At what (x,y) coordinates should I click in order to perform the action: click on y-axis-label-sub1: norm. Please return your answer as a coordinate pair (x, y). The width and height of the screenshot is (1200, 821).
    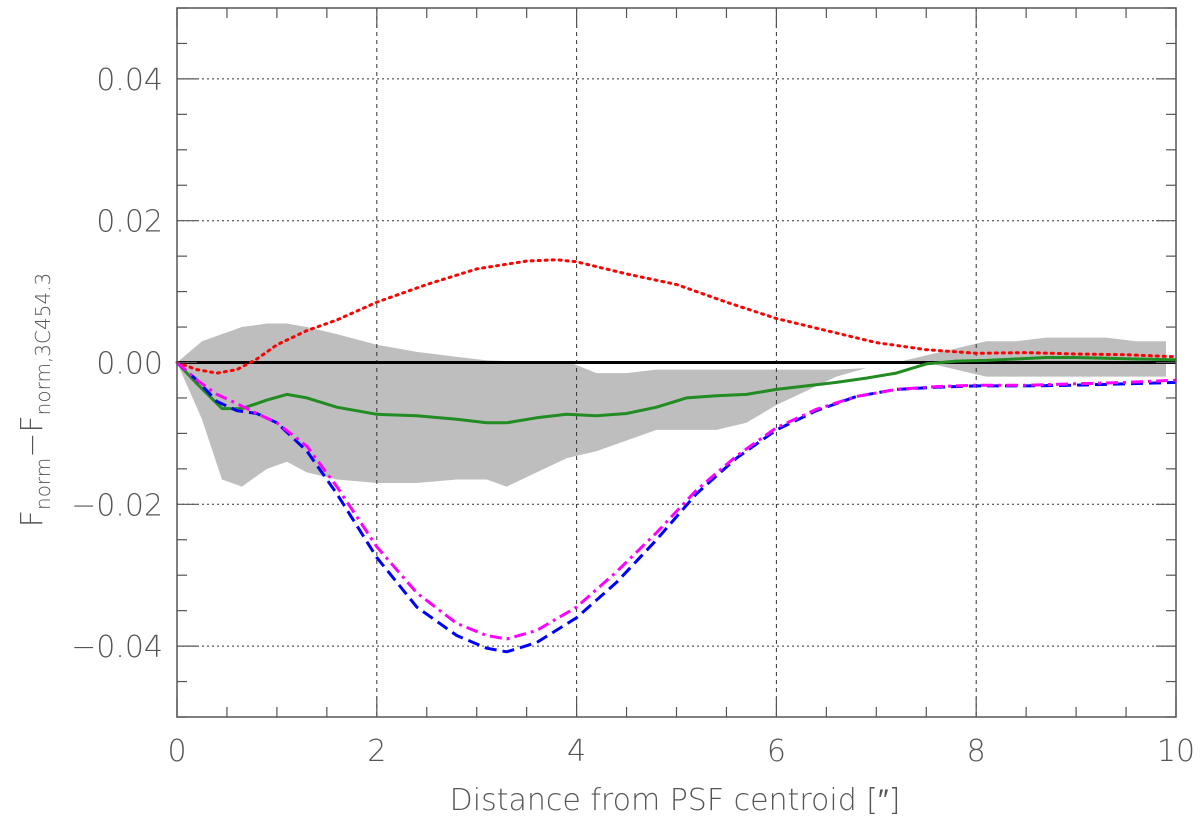
    Looking at the image, I should click on (43, 484).